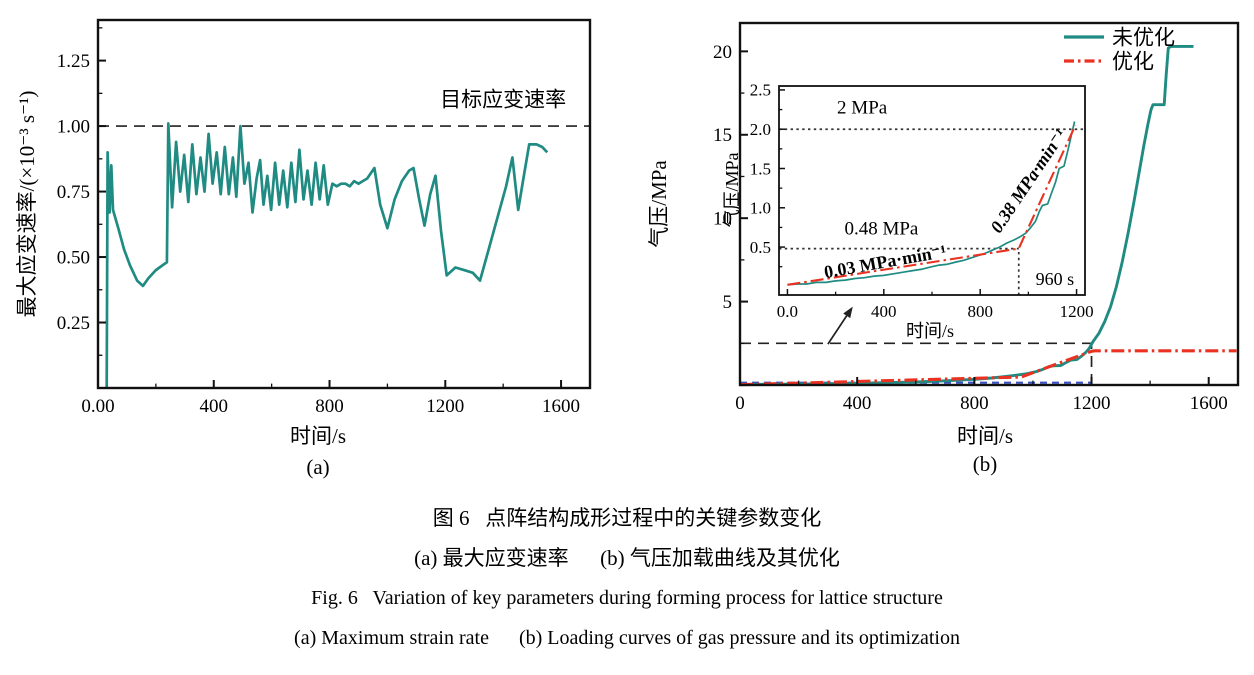  Describe the element at coordinates (837, 330) in the screenshot. I see `inset-pointer-arrow` at that location.